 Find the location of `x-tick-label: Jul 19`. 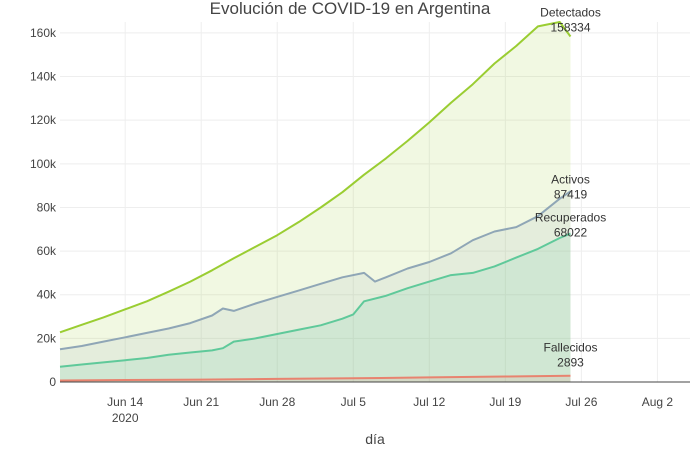

x-tick-label: Jul 19 is located at coordinates (505, 402).